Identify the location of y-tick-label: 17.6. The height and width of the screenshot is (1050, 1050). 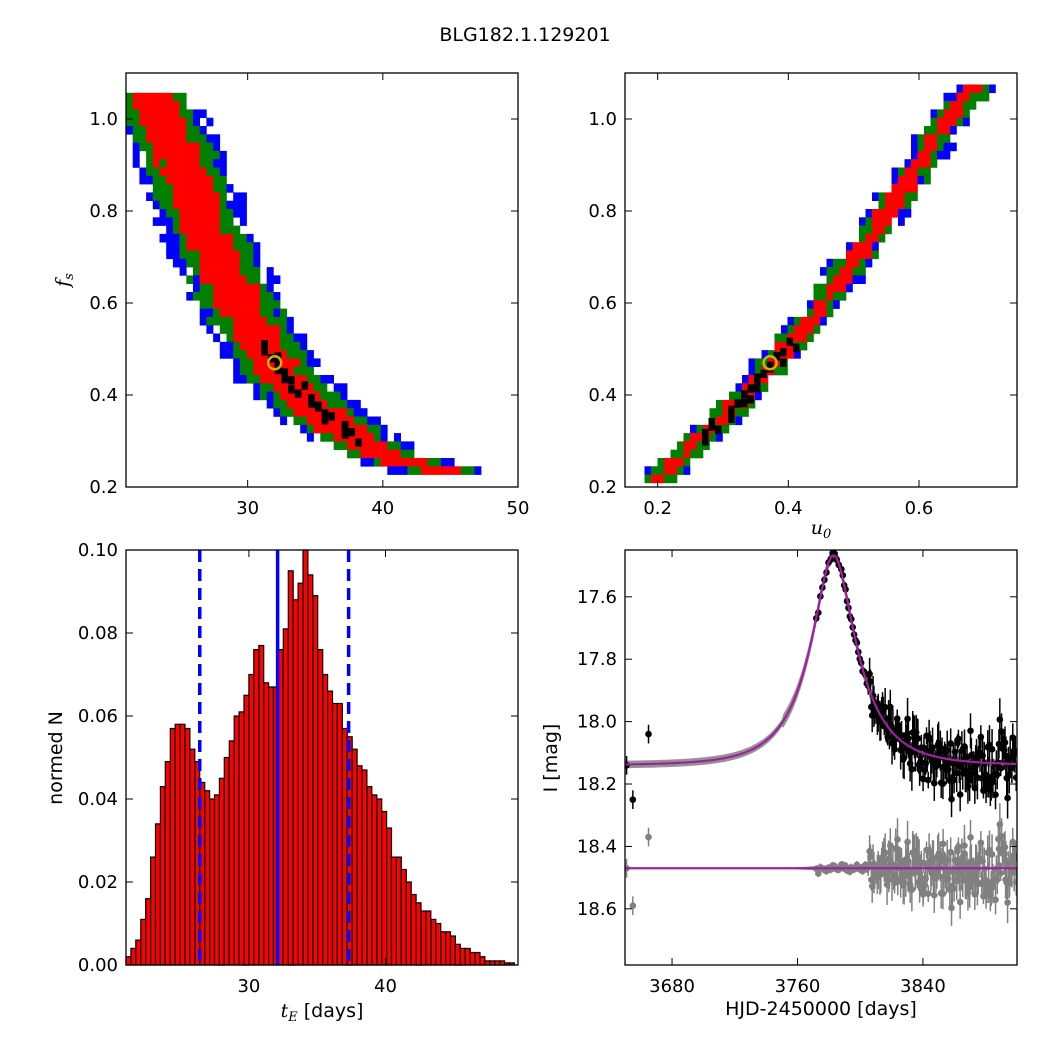
(597, 597).